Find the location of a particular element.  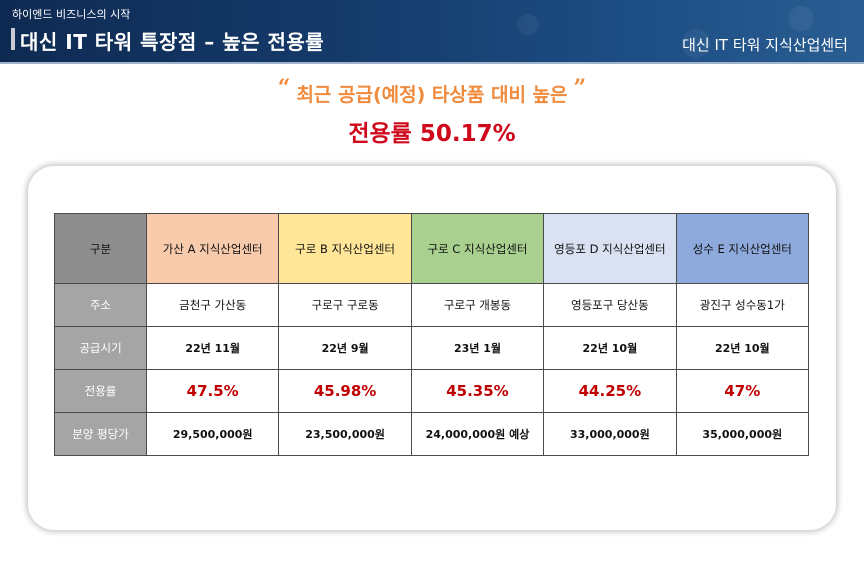

table-cell: 광진구 성수동1가 is located at coordinates (742, 305).